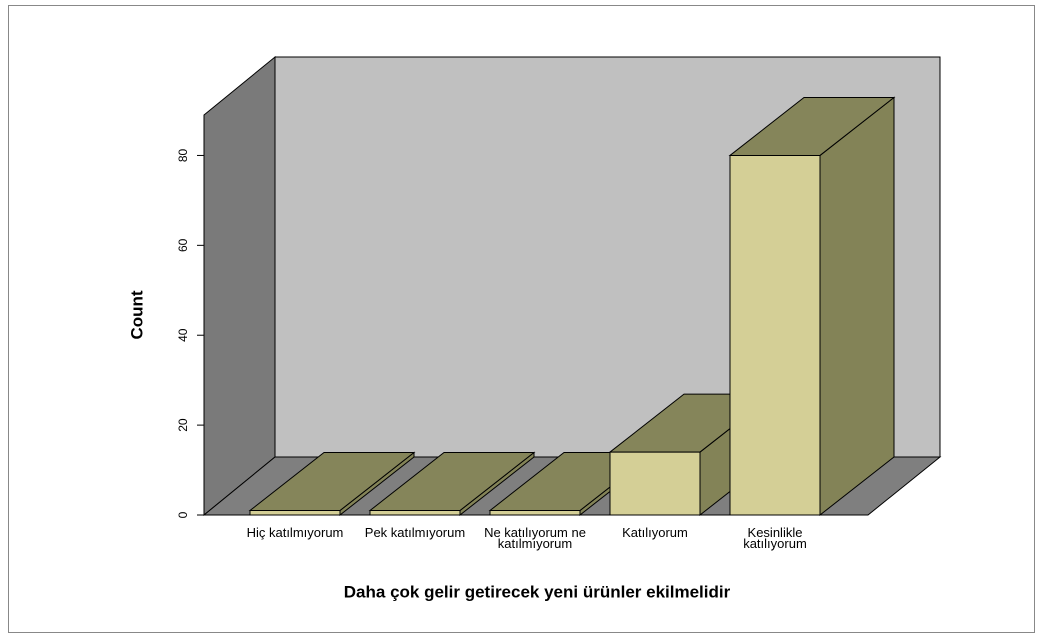  Describe the element at coordinates (183, 335) in the screenshot. I see `y-tick-label: 40` at that location.